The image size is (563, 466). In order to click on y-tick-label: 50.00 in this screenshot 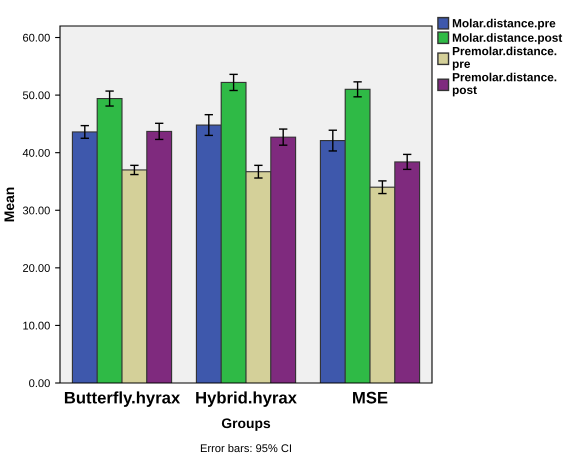, I will do `click(36, 95)`.